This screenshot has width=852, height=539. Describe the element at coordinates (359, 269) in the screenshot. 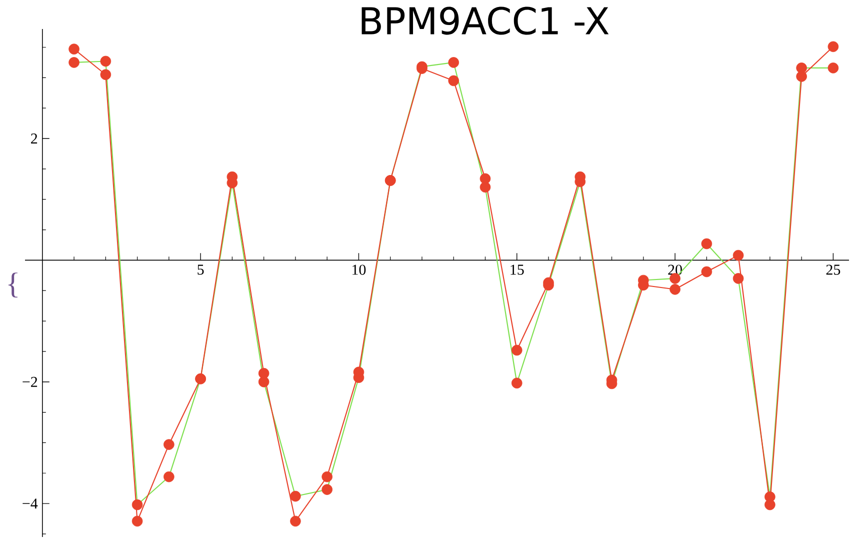

I see `x-tick-label: 10` at that location.